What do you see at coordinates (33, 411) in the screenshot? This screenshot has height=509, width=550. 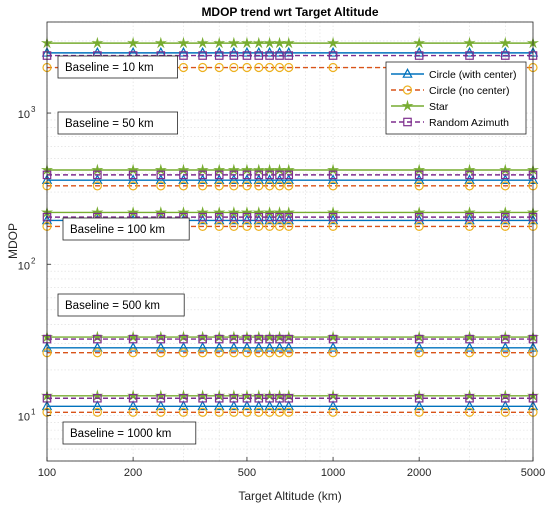 I see `y-tick-exponent: 1` at bounding box center [33, 411].